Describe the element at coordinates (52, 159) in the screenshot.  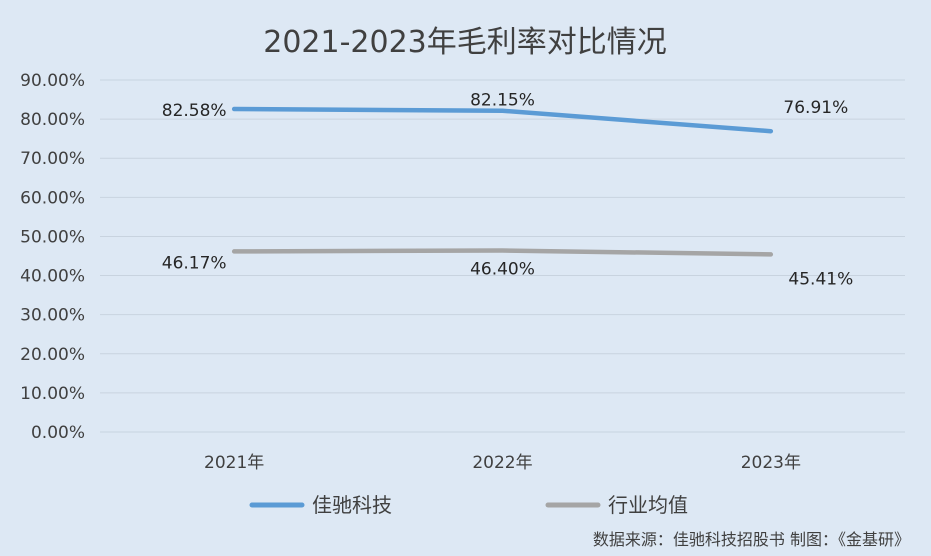
I see `y-tick-label: 70.00%` at that location.